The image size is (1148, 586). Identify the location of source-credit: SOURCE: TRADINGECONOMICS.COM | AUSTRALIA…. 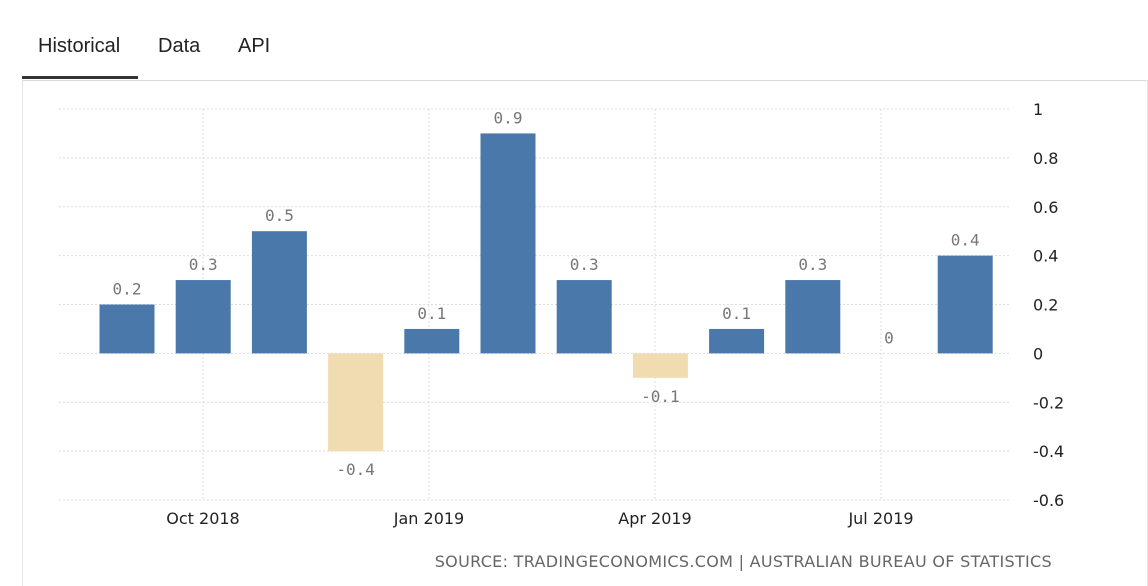
(743, 561).